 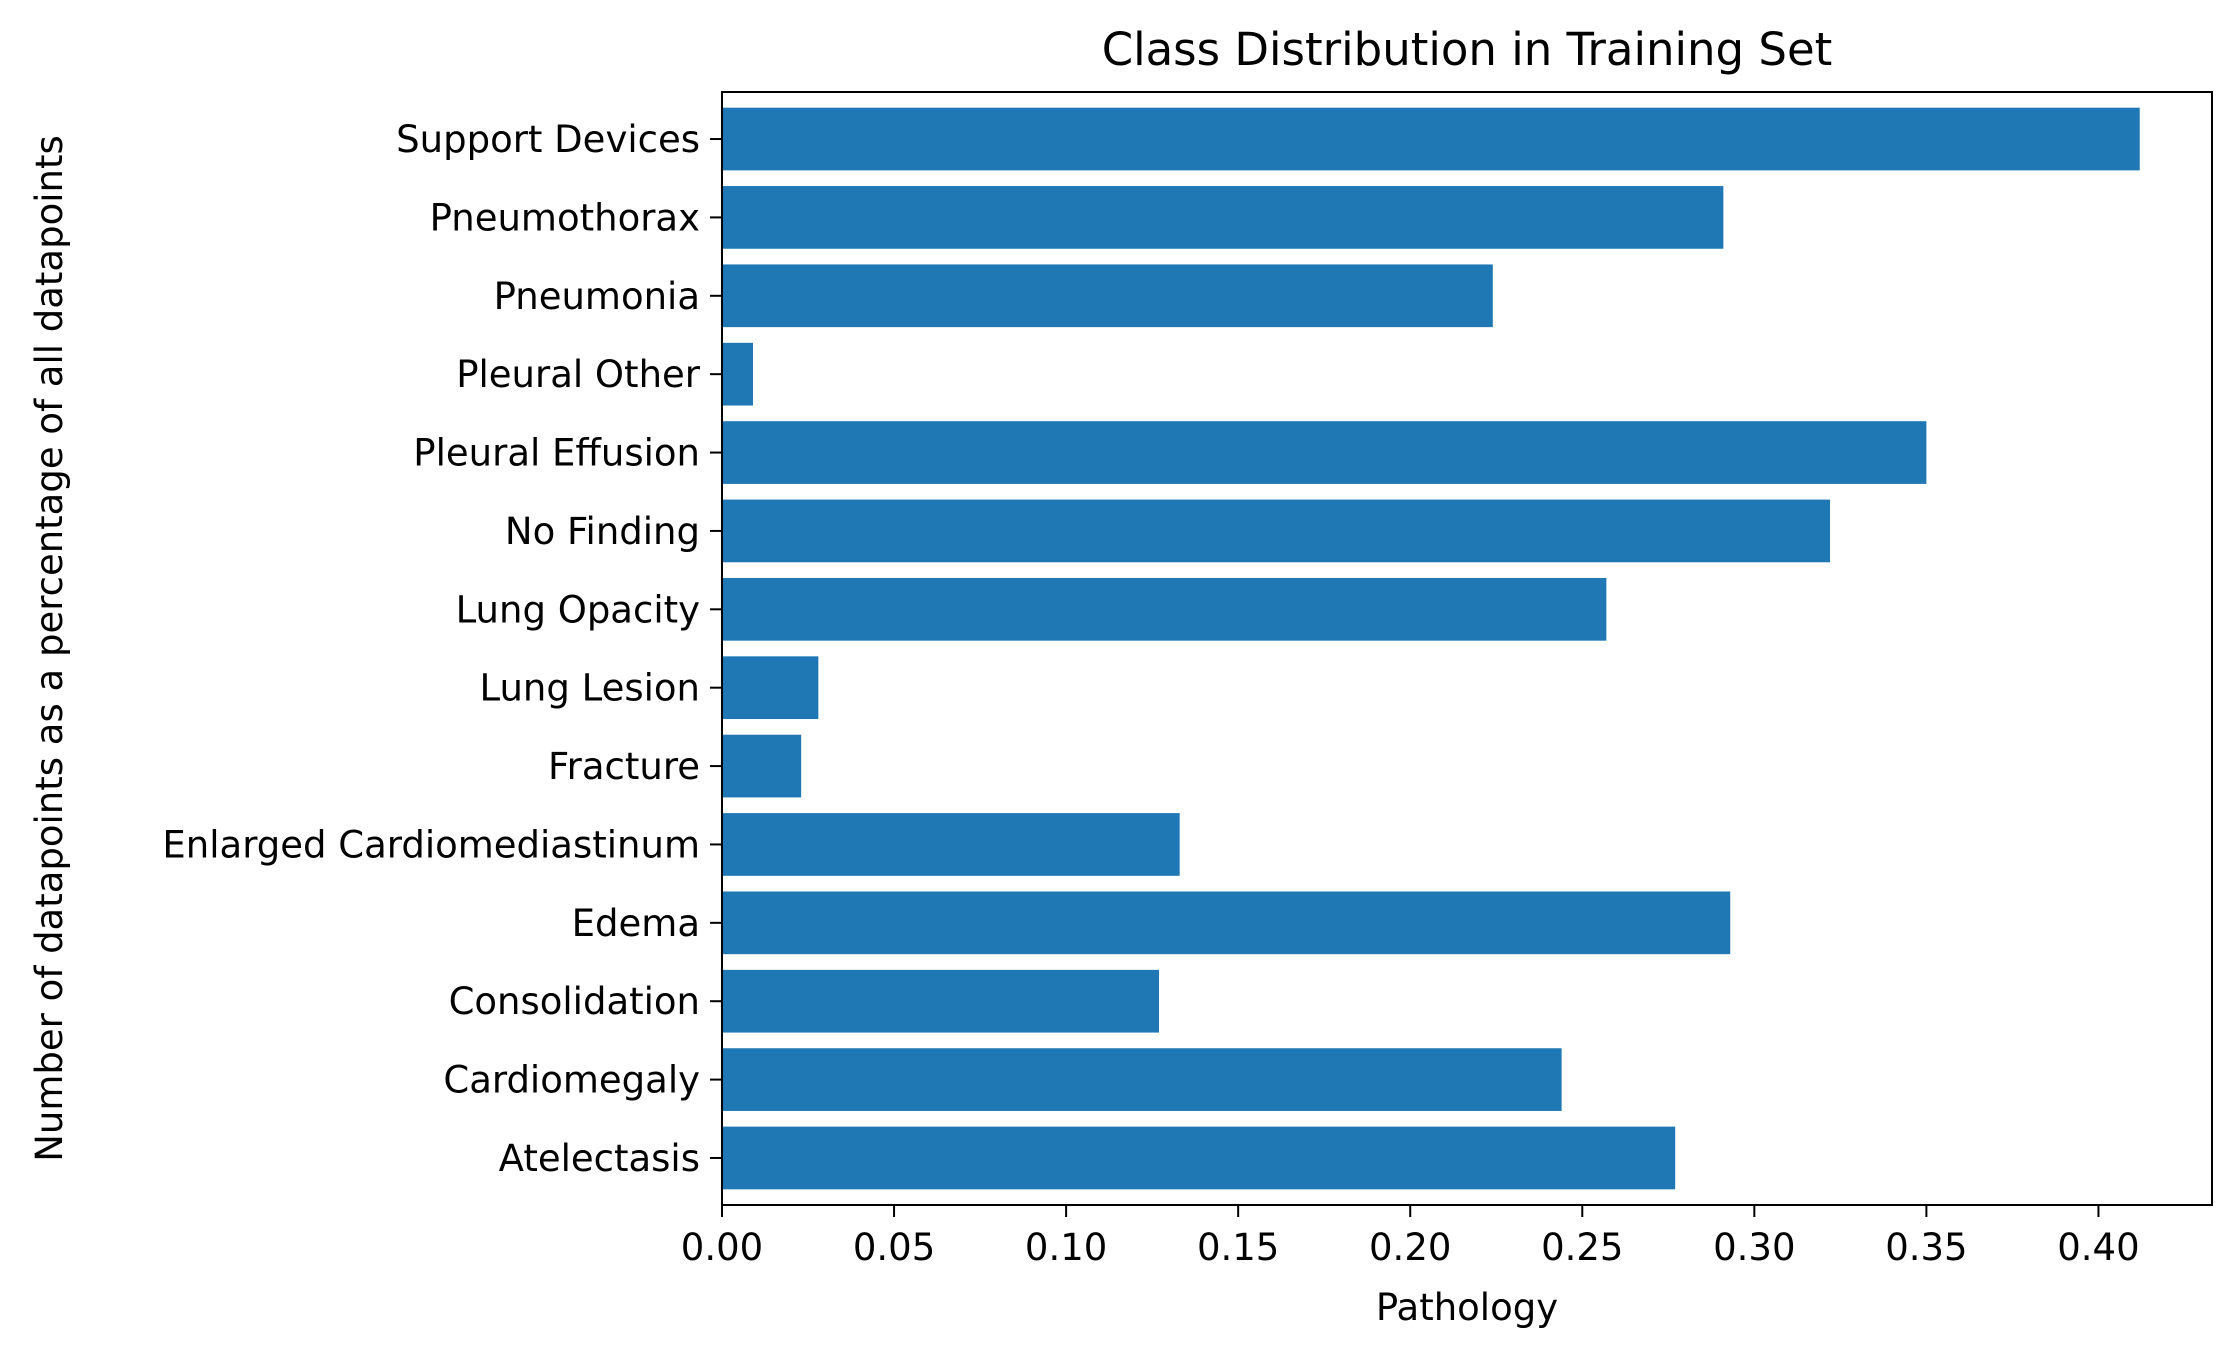 What do you see at coordinates (1164, 609) in the screenshot?
I see `bar-lung-opacity` at bounding box center [1164, 609].